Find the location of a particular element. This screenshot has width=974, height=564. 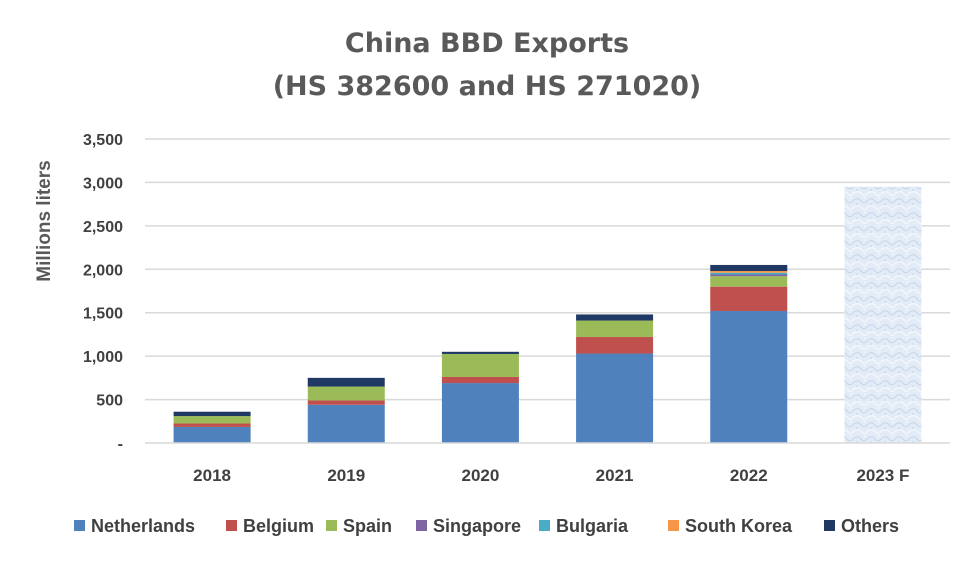

legend-label: Singapore is located at coordinates (477, 526).